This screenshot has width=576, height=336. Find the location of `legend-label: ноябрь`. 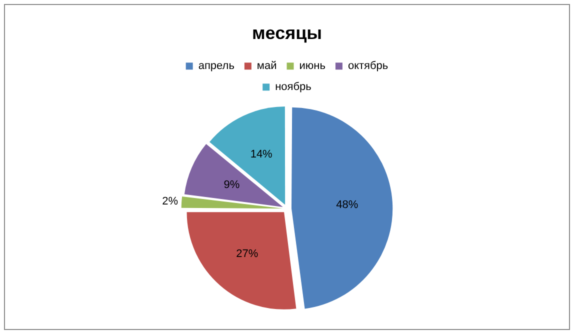

legend-label: ноябрь is located at coordinates (293, 87).